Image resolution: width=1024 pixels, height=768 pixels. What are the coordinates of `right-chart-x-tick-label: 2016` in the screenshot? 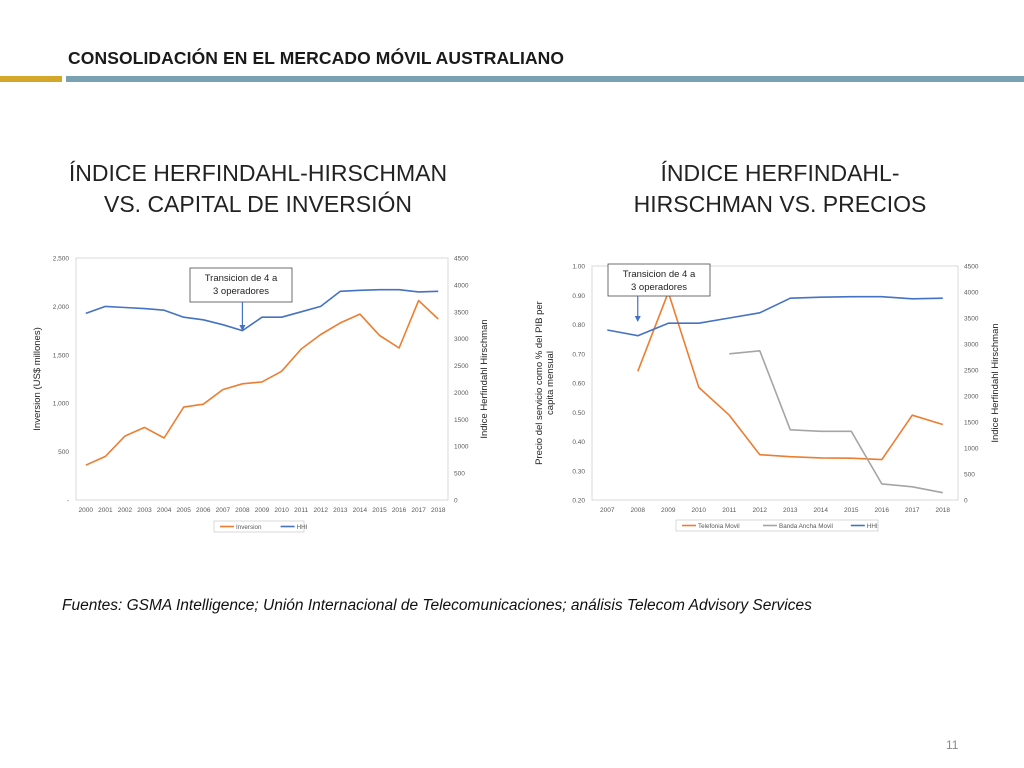 It's located at (882, 510).